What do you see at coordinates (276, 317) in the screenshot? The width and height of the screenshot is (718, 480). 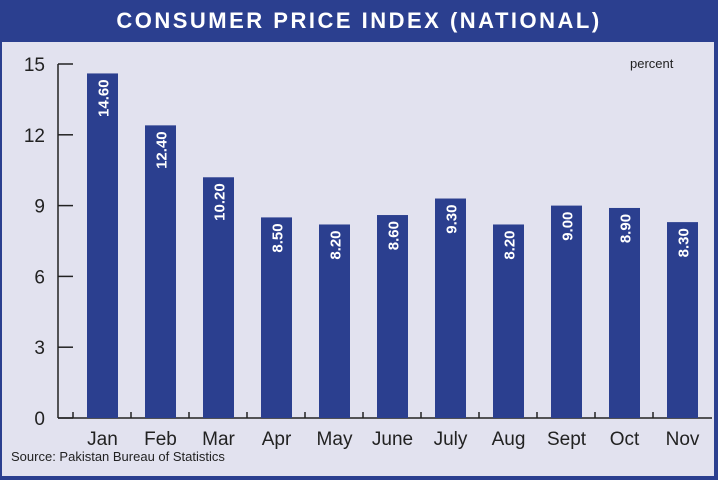 I see `bar-apr` at bounding box center [276, 317].